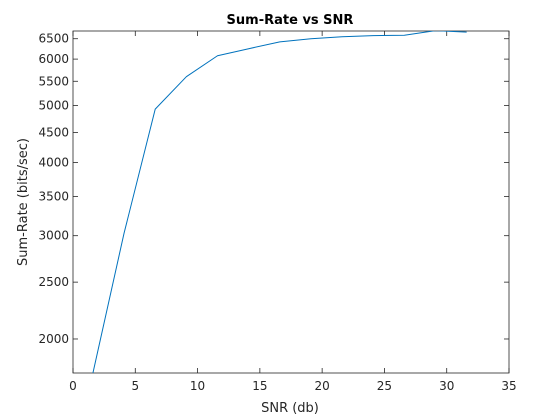  What do you see at coordinates (53, 59) in the screenshot?
I see `y-tick-label: 6000` at bounding box center [53, 59].